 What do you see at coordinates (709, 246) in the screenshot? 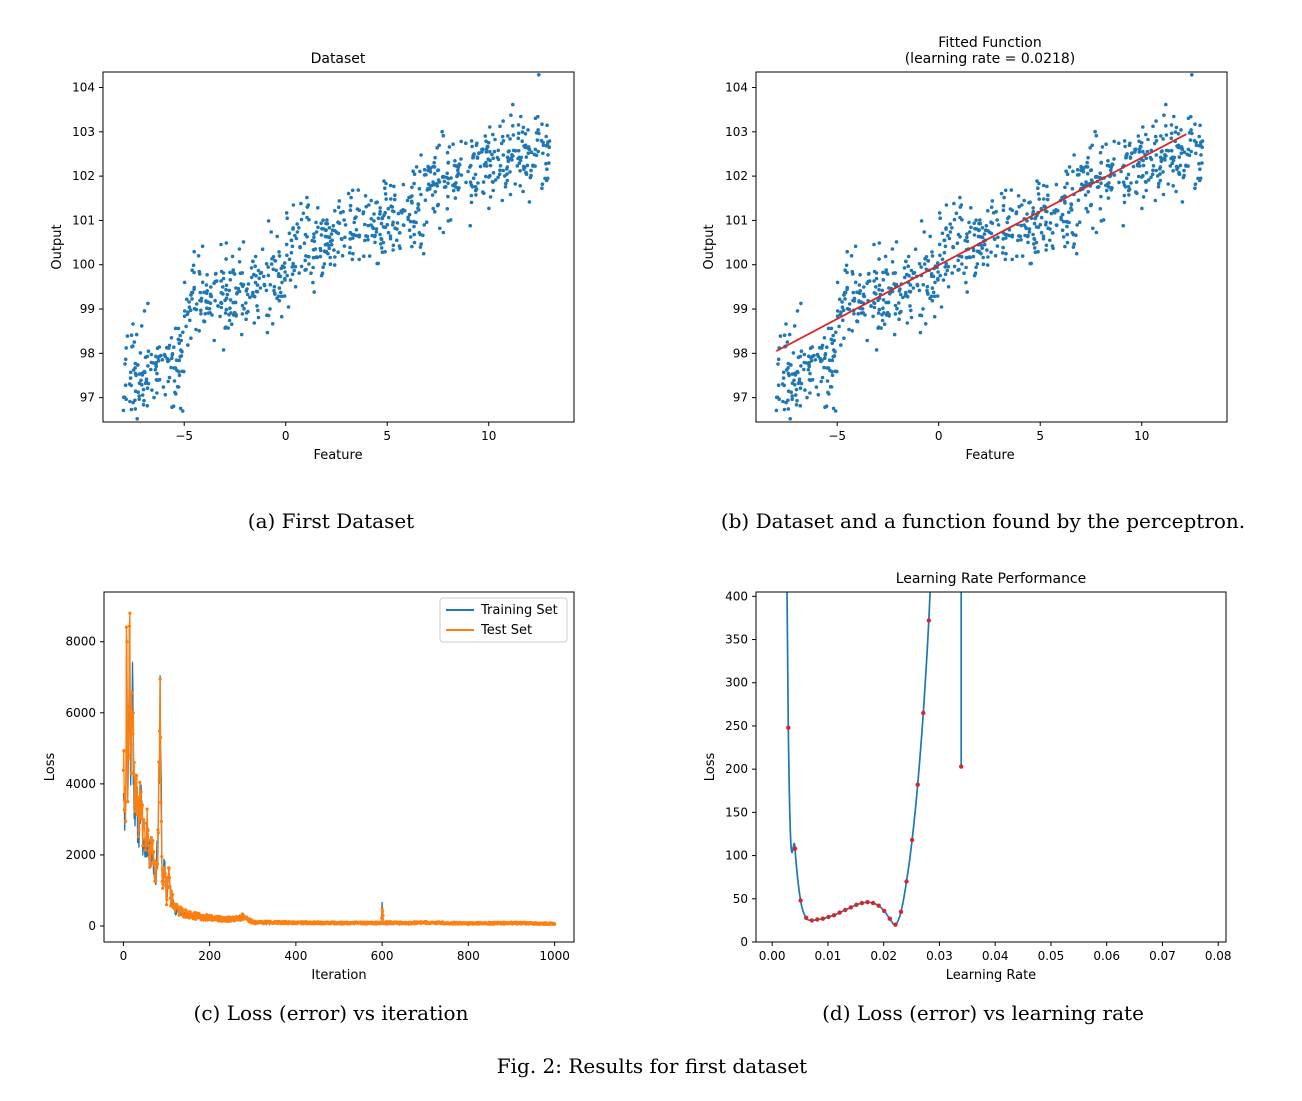
I see `y-axis-label: Output` at bounding box center [709, 246].